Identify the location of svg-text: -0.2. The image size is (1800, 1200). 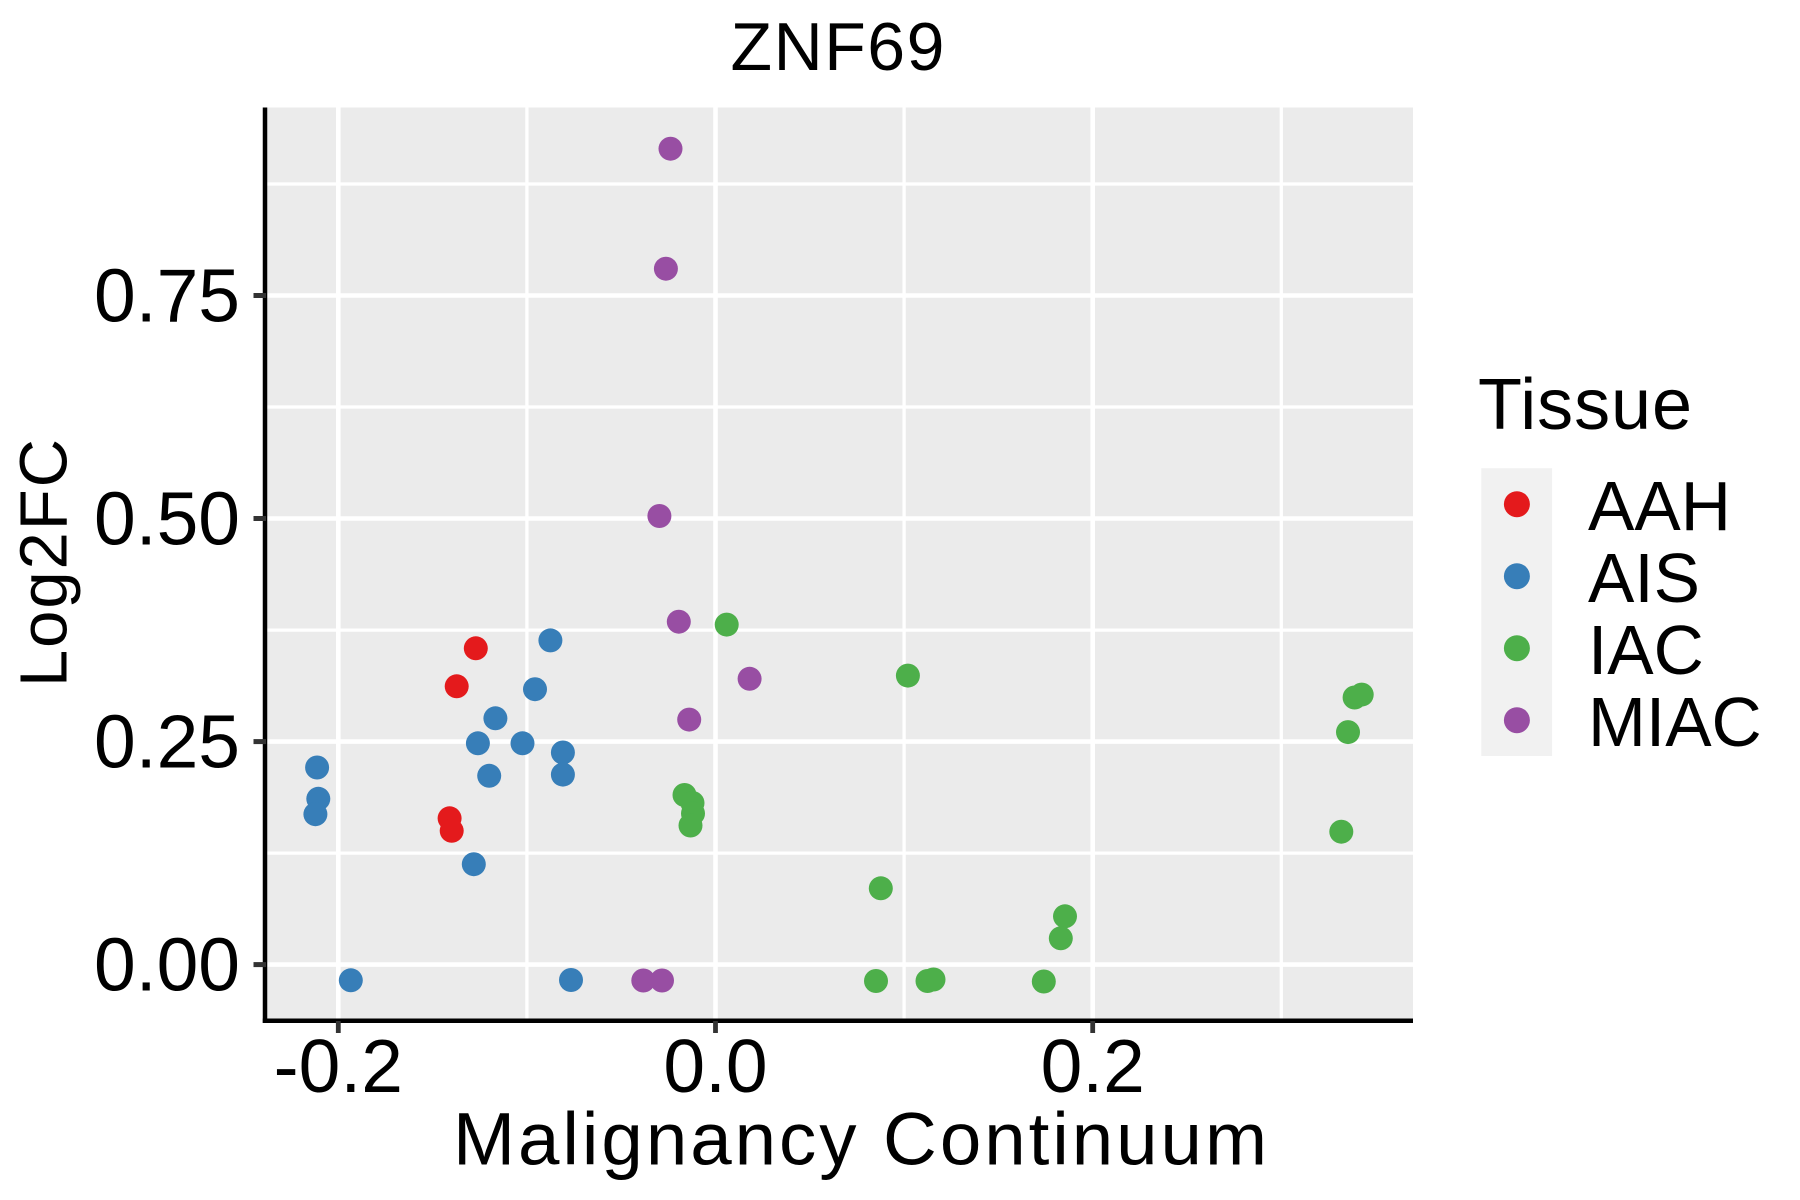
(338, 1066).